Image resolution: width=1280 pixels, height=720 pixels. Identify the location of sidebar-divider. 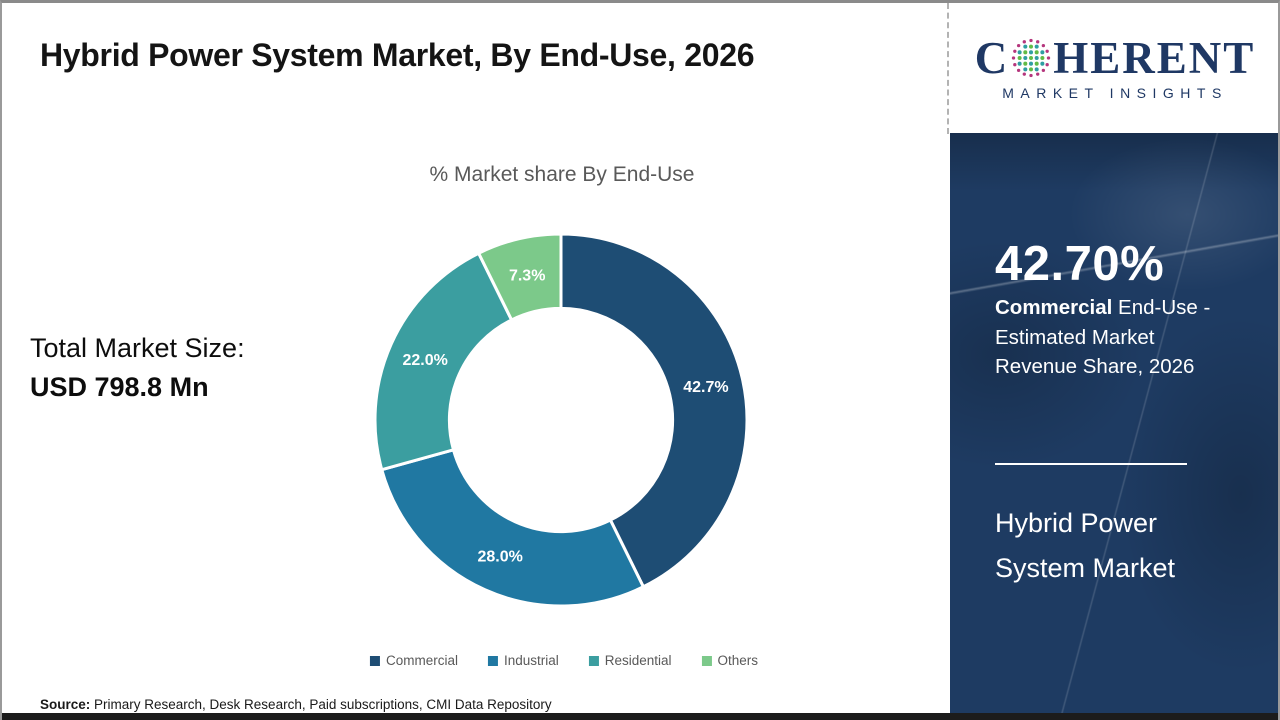
(1091, 464).